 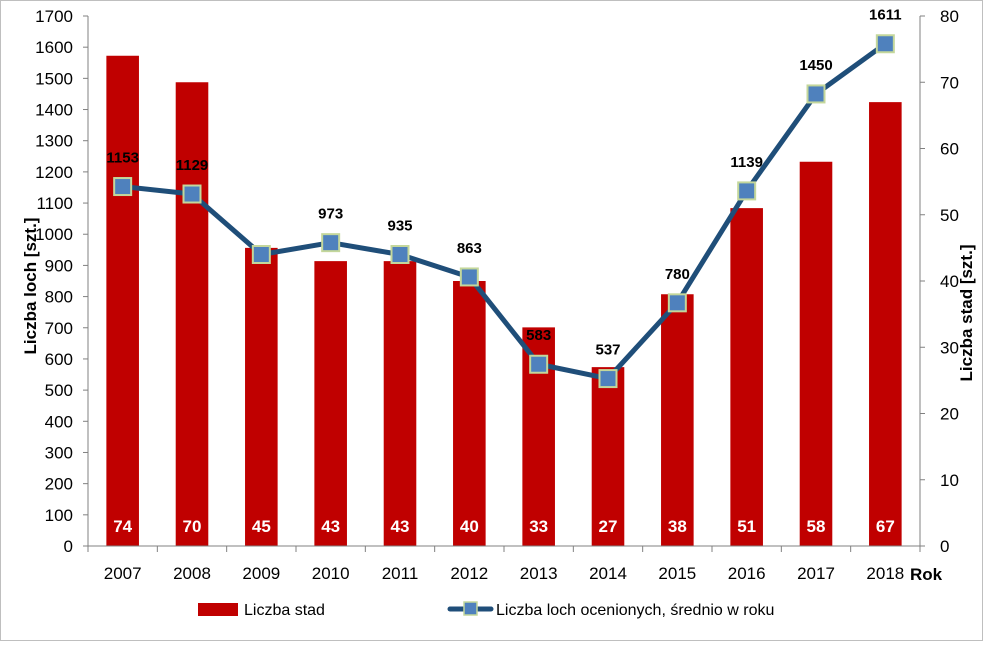 I want to click on left-tick-label: 1700, so click(x=54, y=16).